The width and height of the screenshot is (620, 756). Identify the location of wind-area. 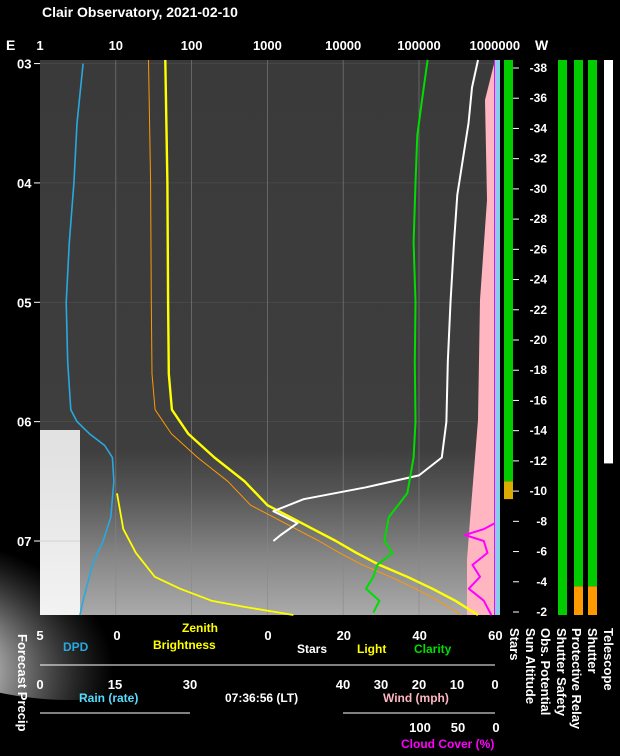
(481, 337).